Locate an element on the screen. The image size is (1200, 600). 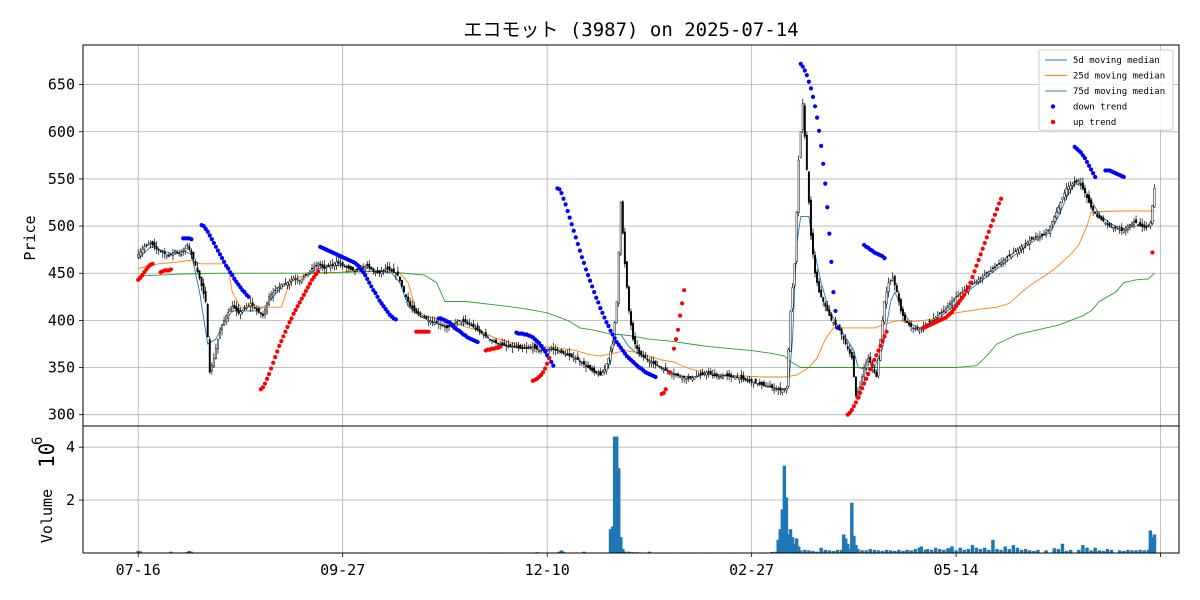
volume-tick-label: 4 is located at coordinates (70, 447).